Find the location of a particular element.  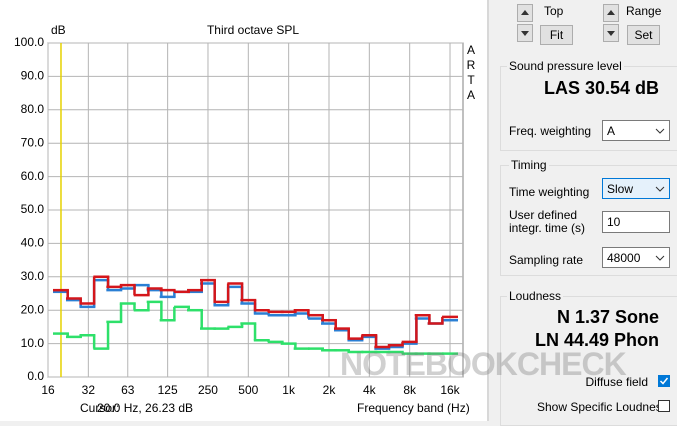

freq-weighting-value: A is located at coordinates (611, 131).